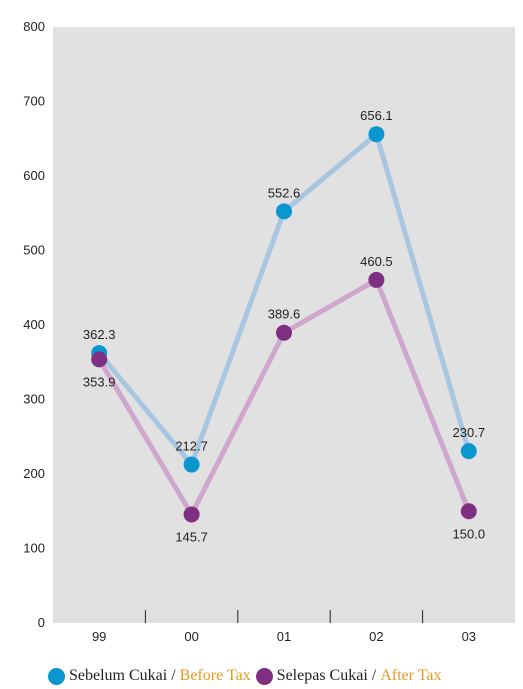  I want to click on y-axis: 0 100 200 300 400 500 600 700 800, so click(34, 324).